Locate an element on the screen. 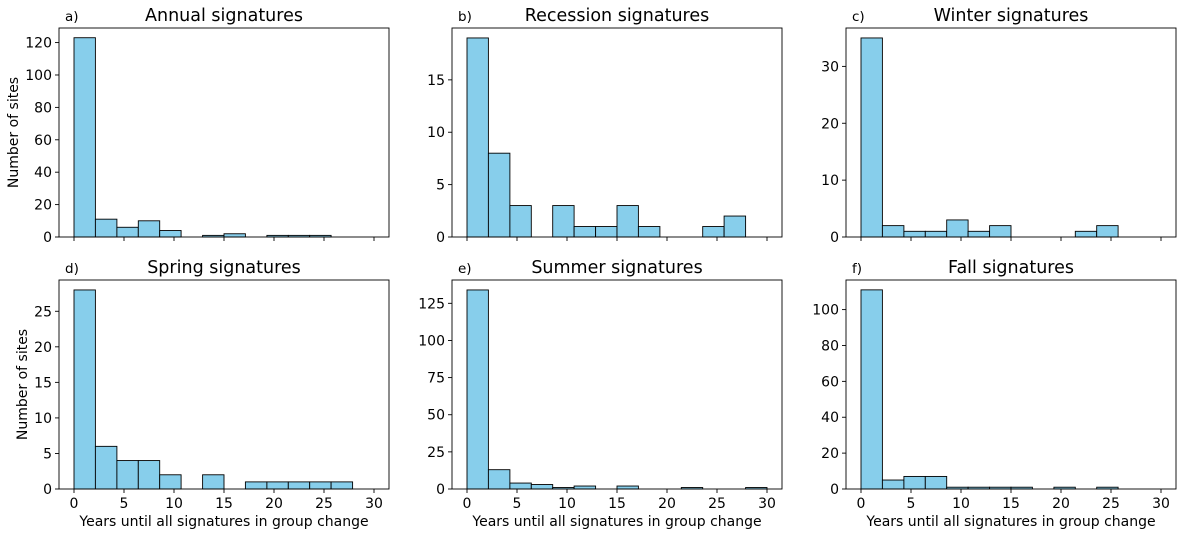 The height and width of the screenshot is (535, 1182). panel-label: c) is located at coordinates (858, 17).